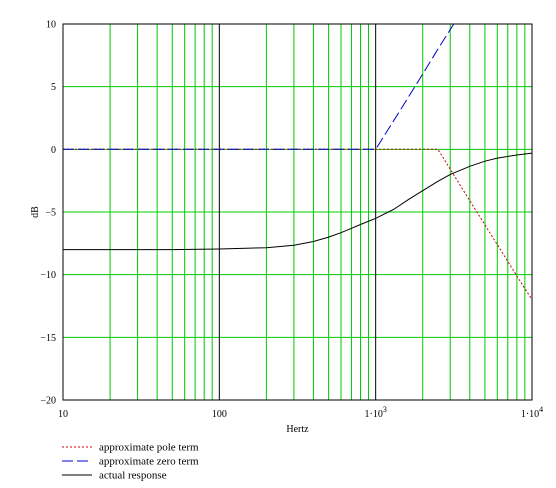  Describe the element at coordinates (63, 414) in the screenshot. I see `x-tick-label: 10` at that location.